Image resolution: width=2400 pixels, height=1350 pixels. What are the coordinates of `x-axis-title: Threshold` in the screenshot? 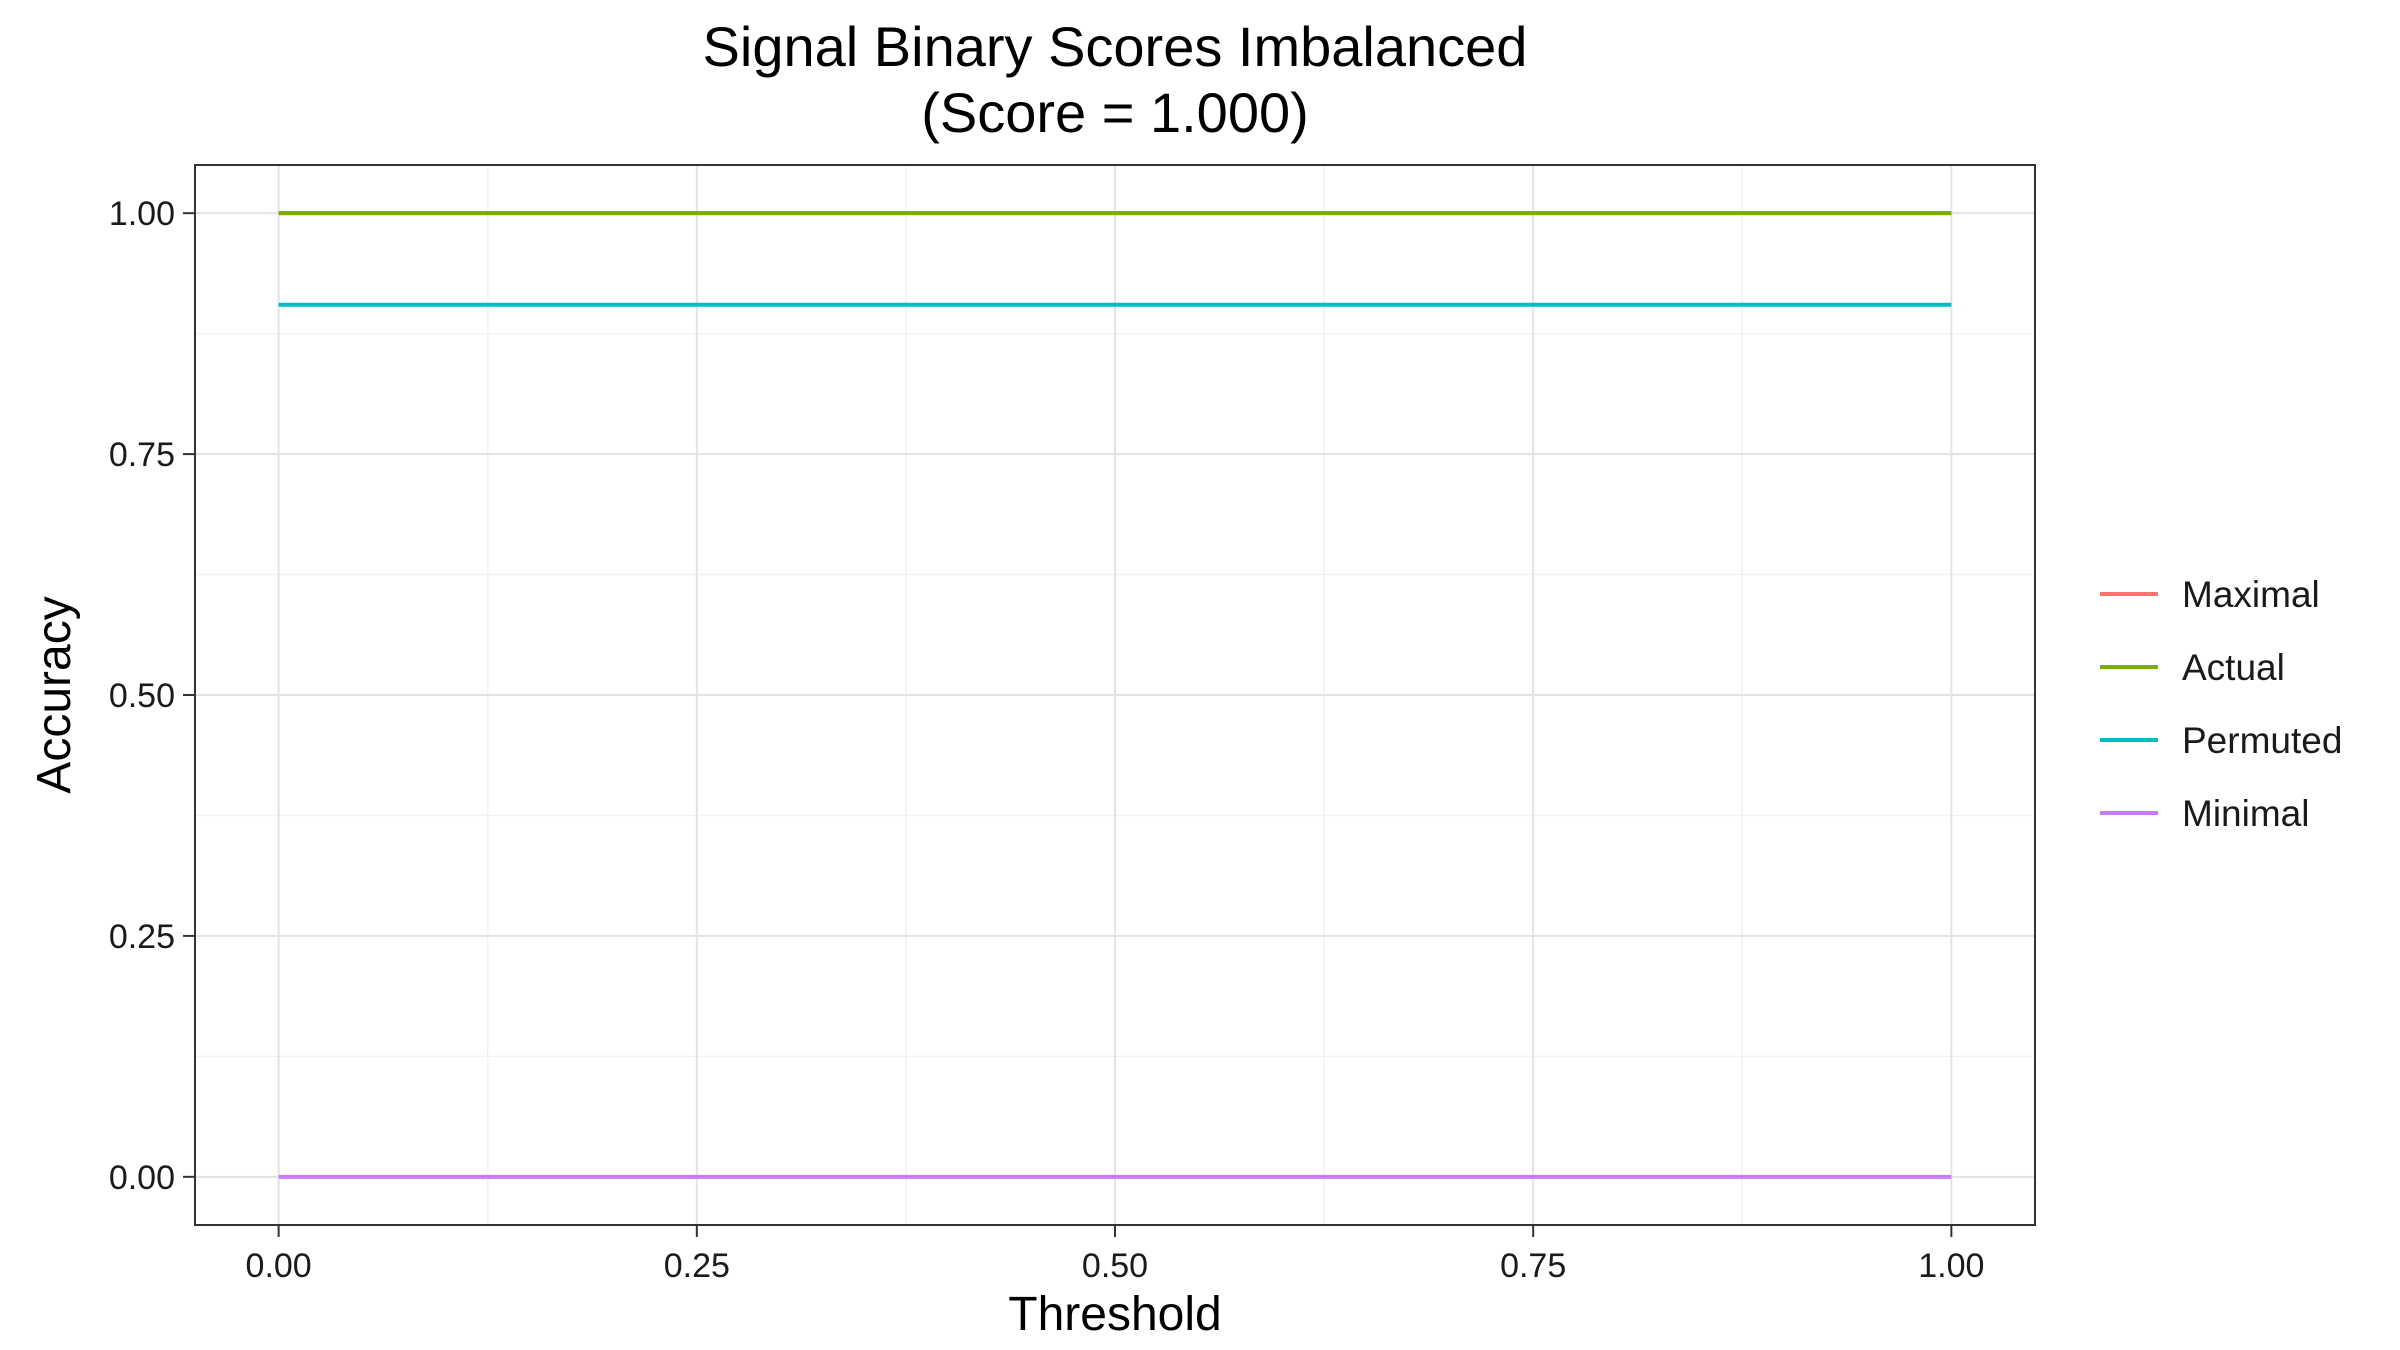 It's located at (1114, 1314).